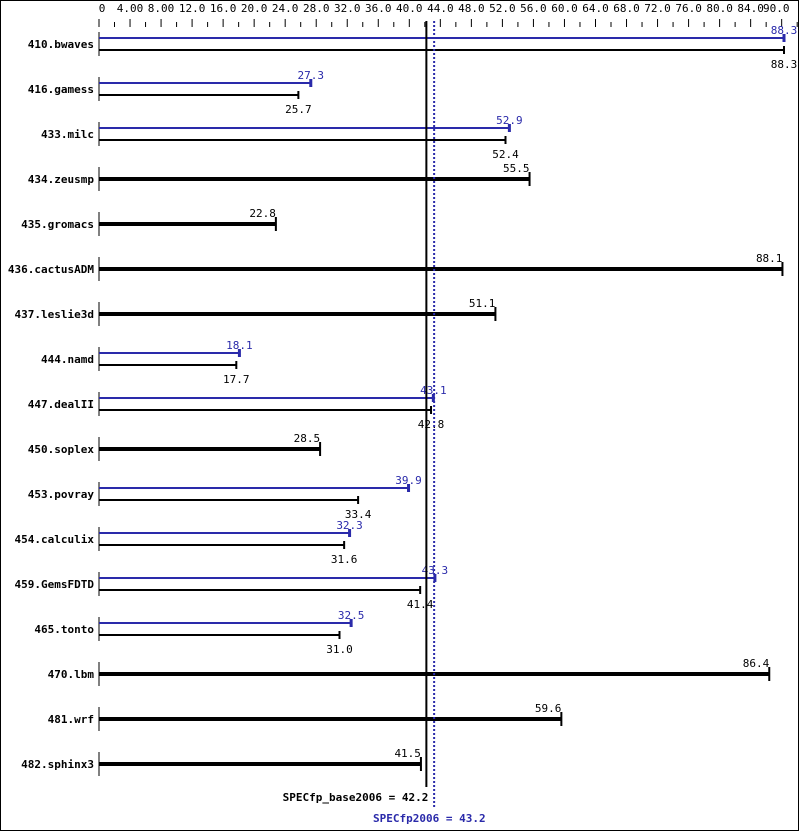 The image size is (799, 832). I want to click on tick-label: 8.00, so click(161, 8).